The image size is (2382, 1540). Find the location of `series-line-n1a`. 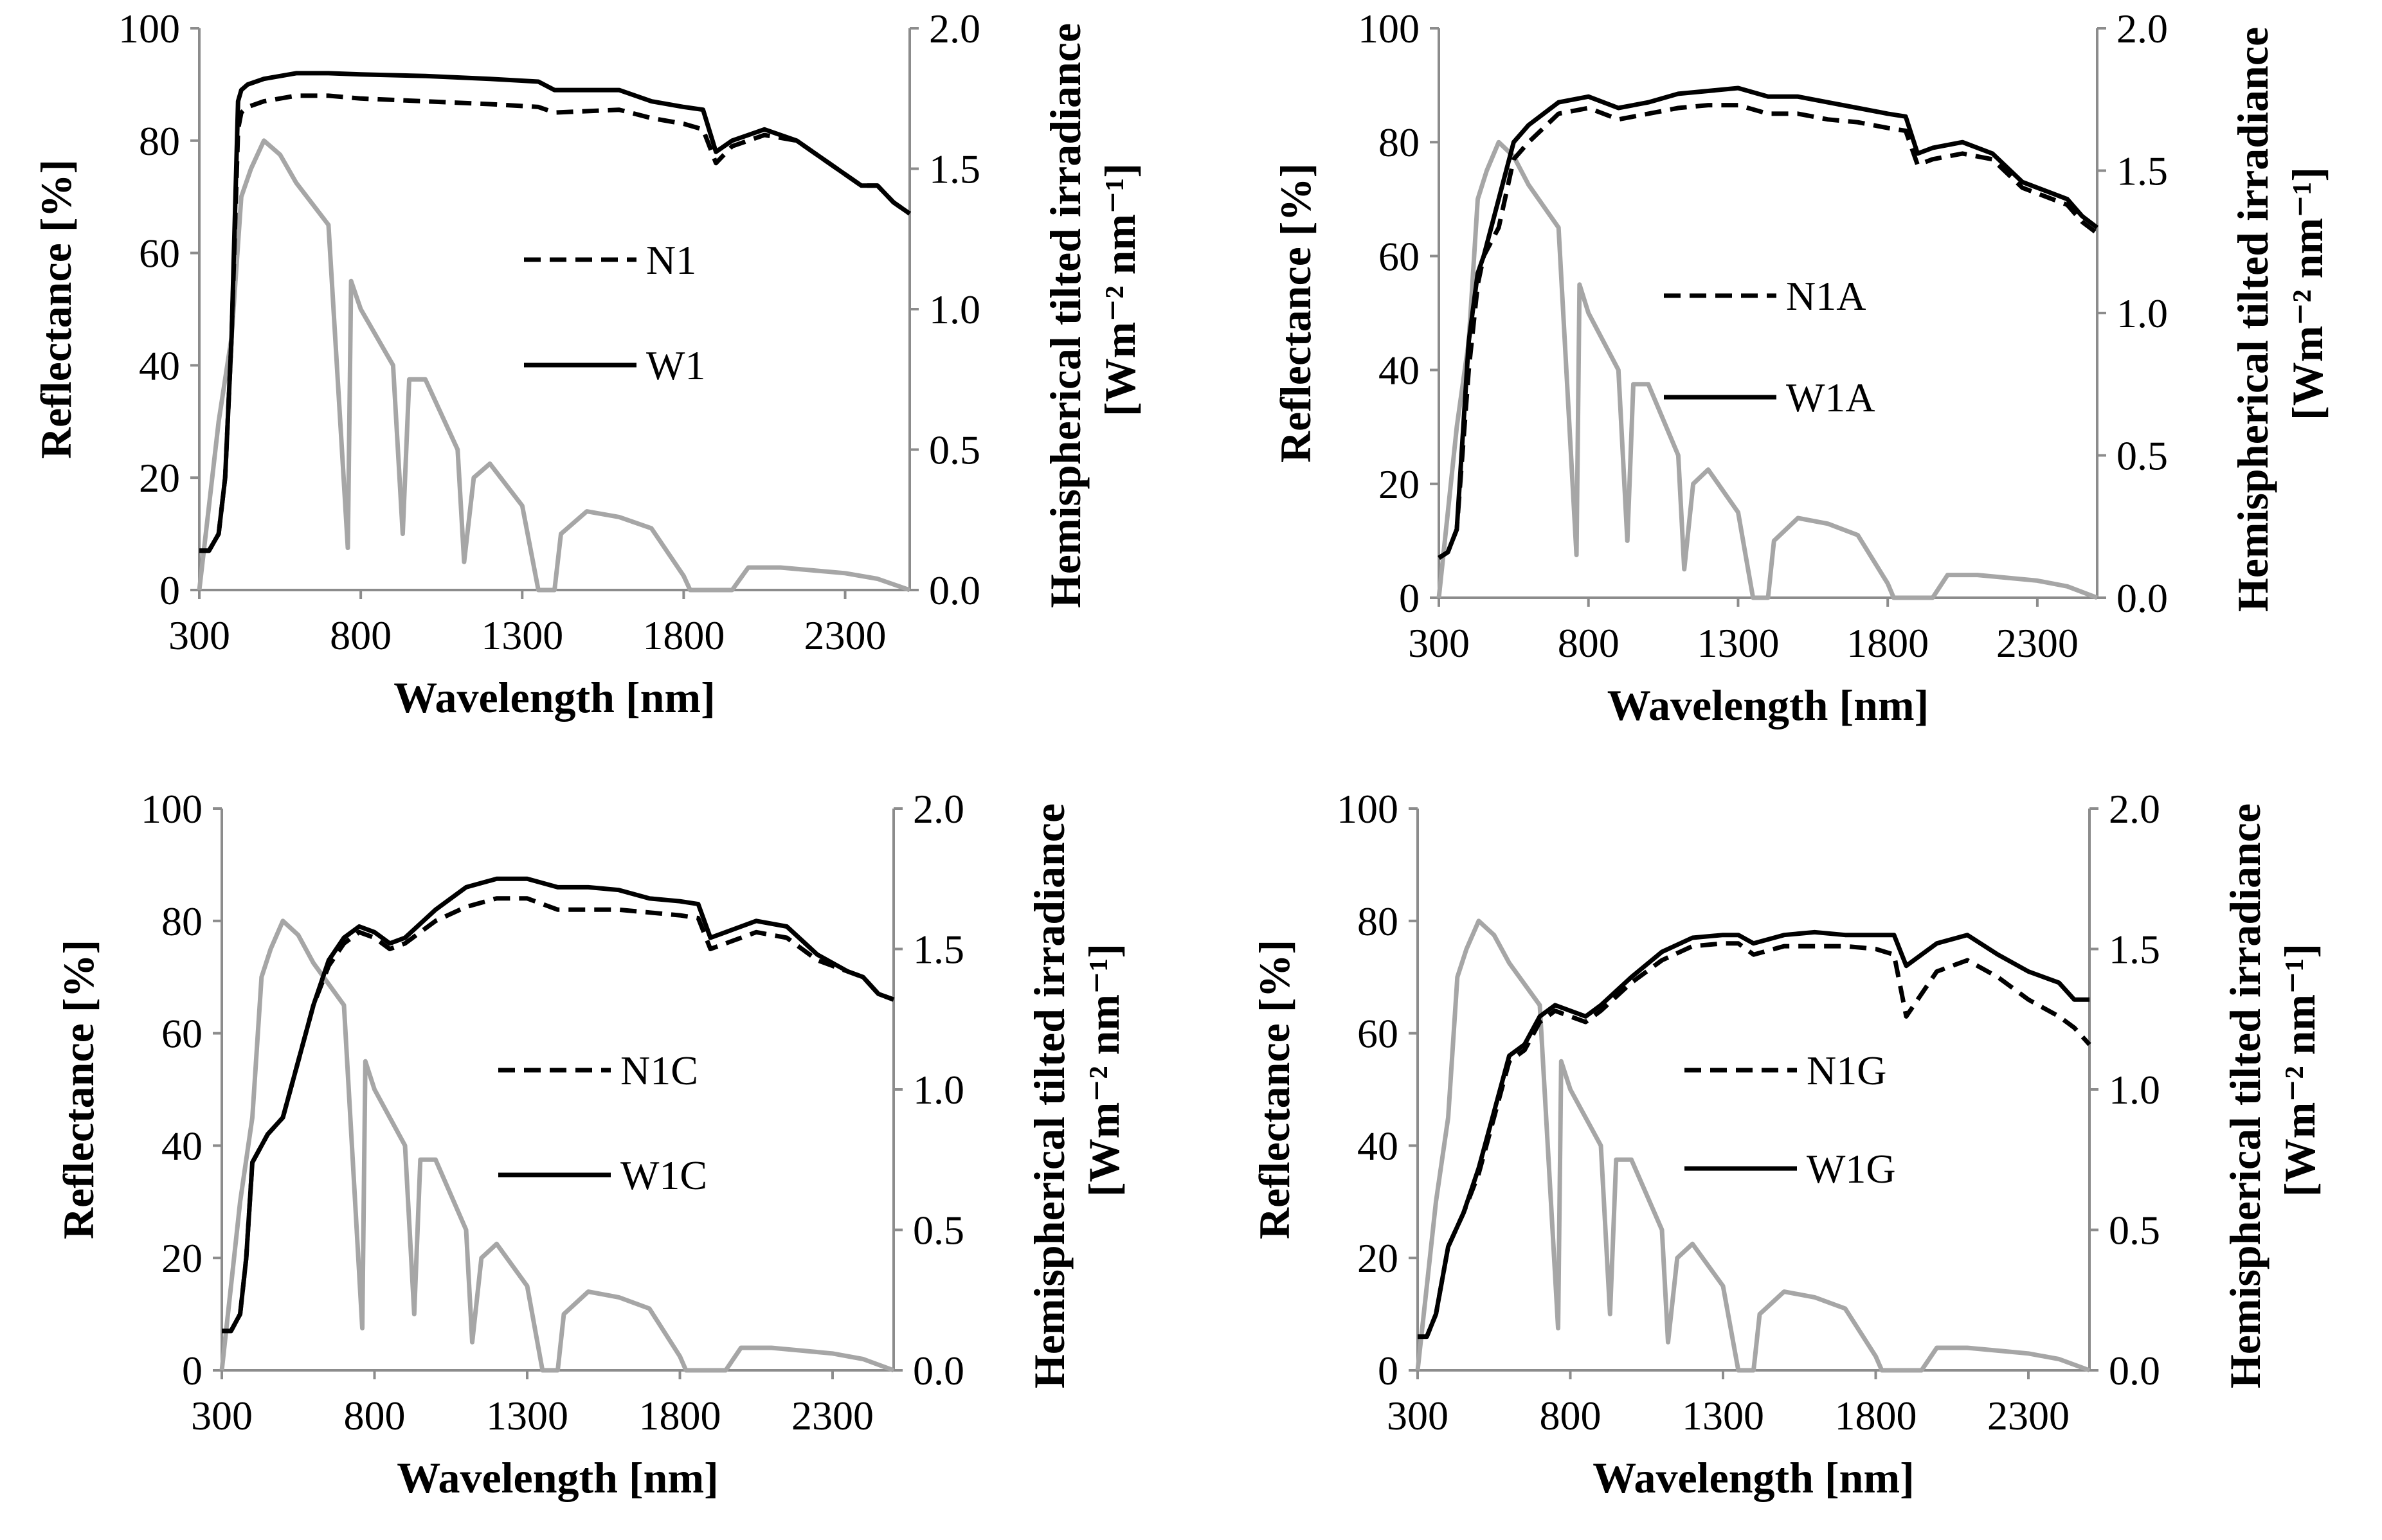

series-line-n1a is located at coordinates (1768, 331).